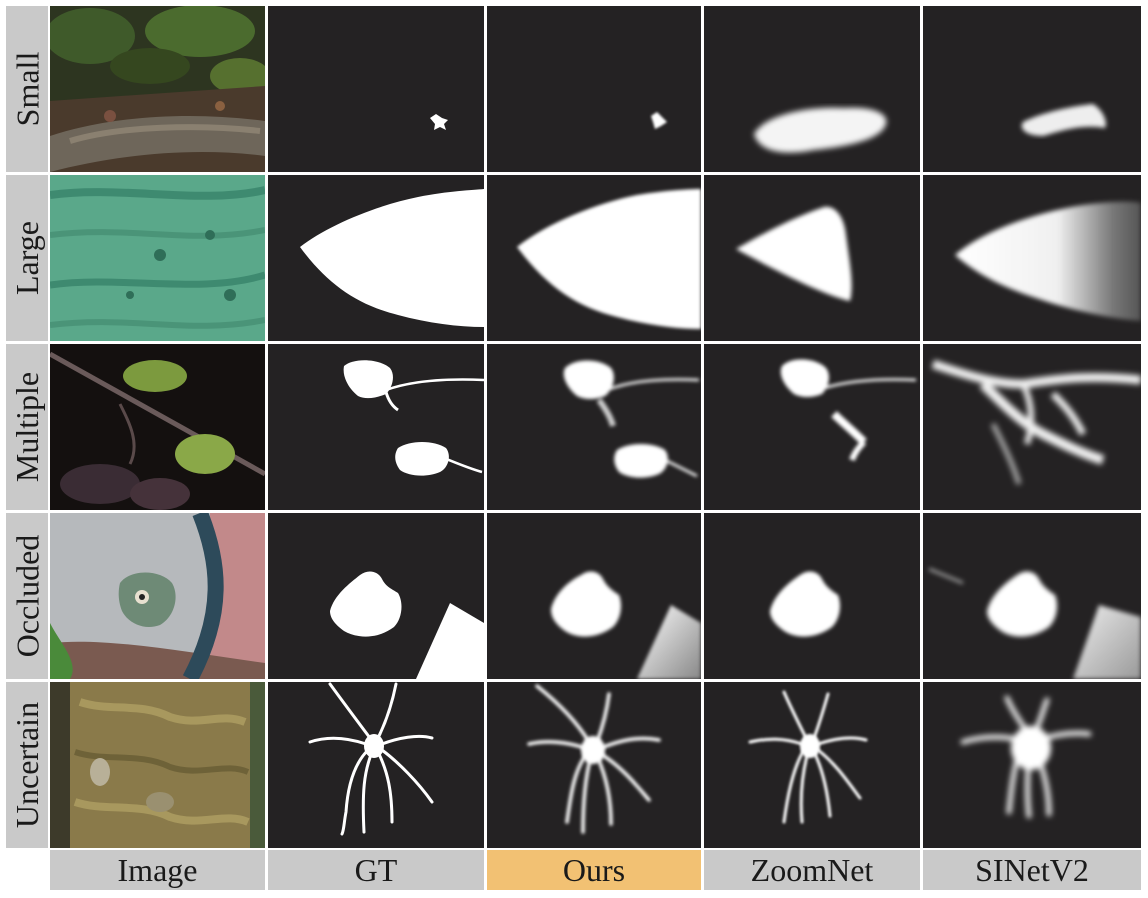  I want to click on gt-uncertain, so click(376, 765).